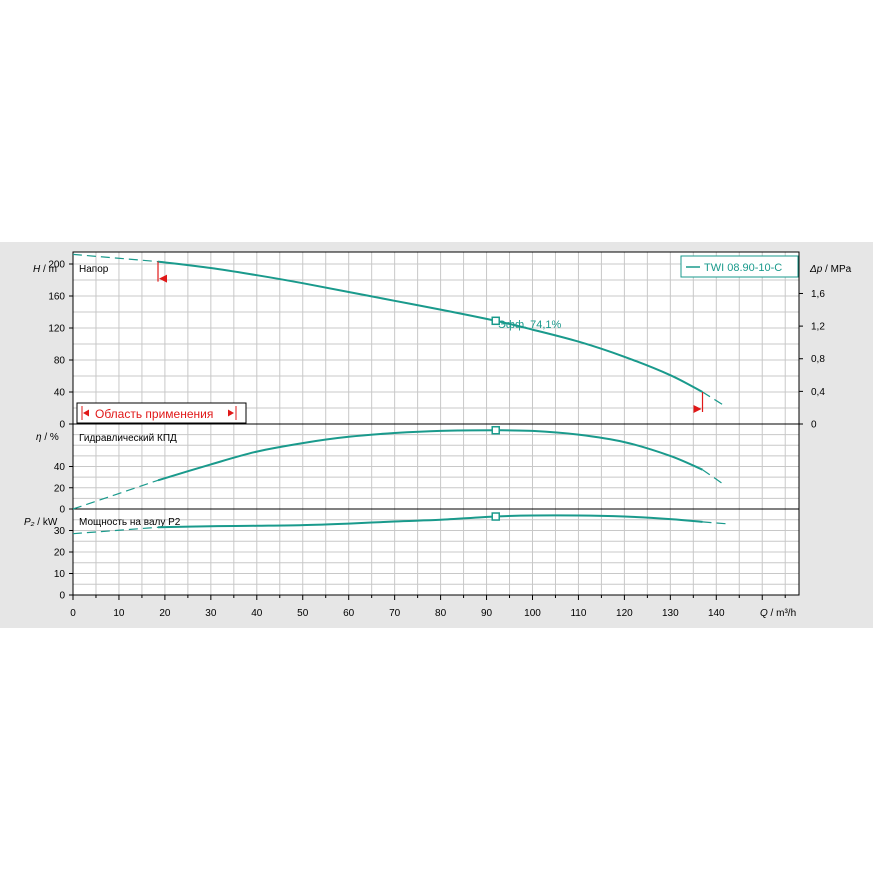 The height and width of the screenshot is (873, 873). Describe the element at coordinates (430, 326) in the screenshot. I see `head-curve` at that location.